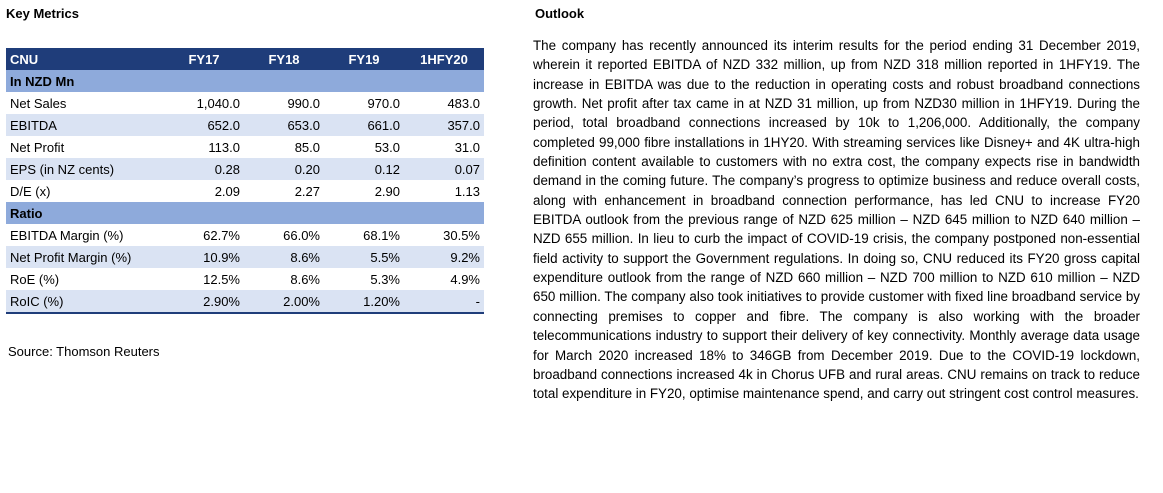 This screenshot has height=493, width=1163. I want to click on table-cell: 990.0, so click(284, 103).